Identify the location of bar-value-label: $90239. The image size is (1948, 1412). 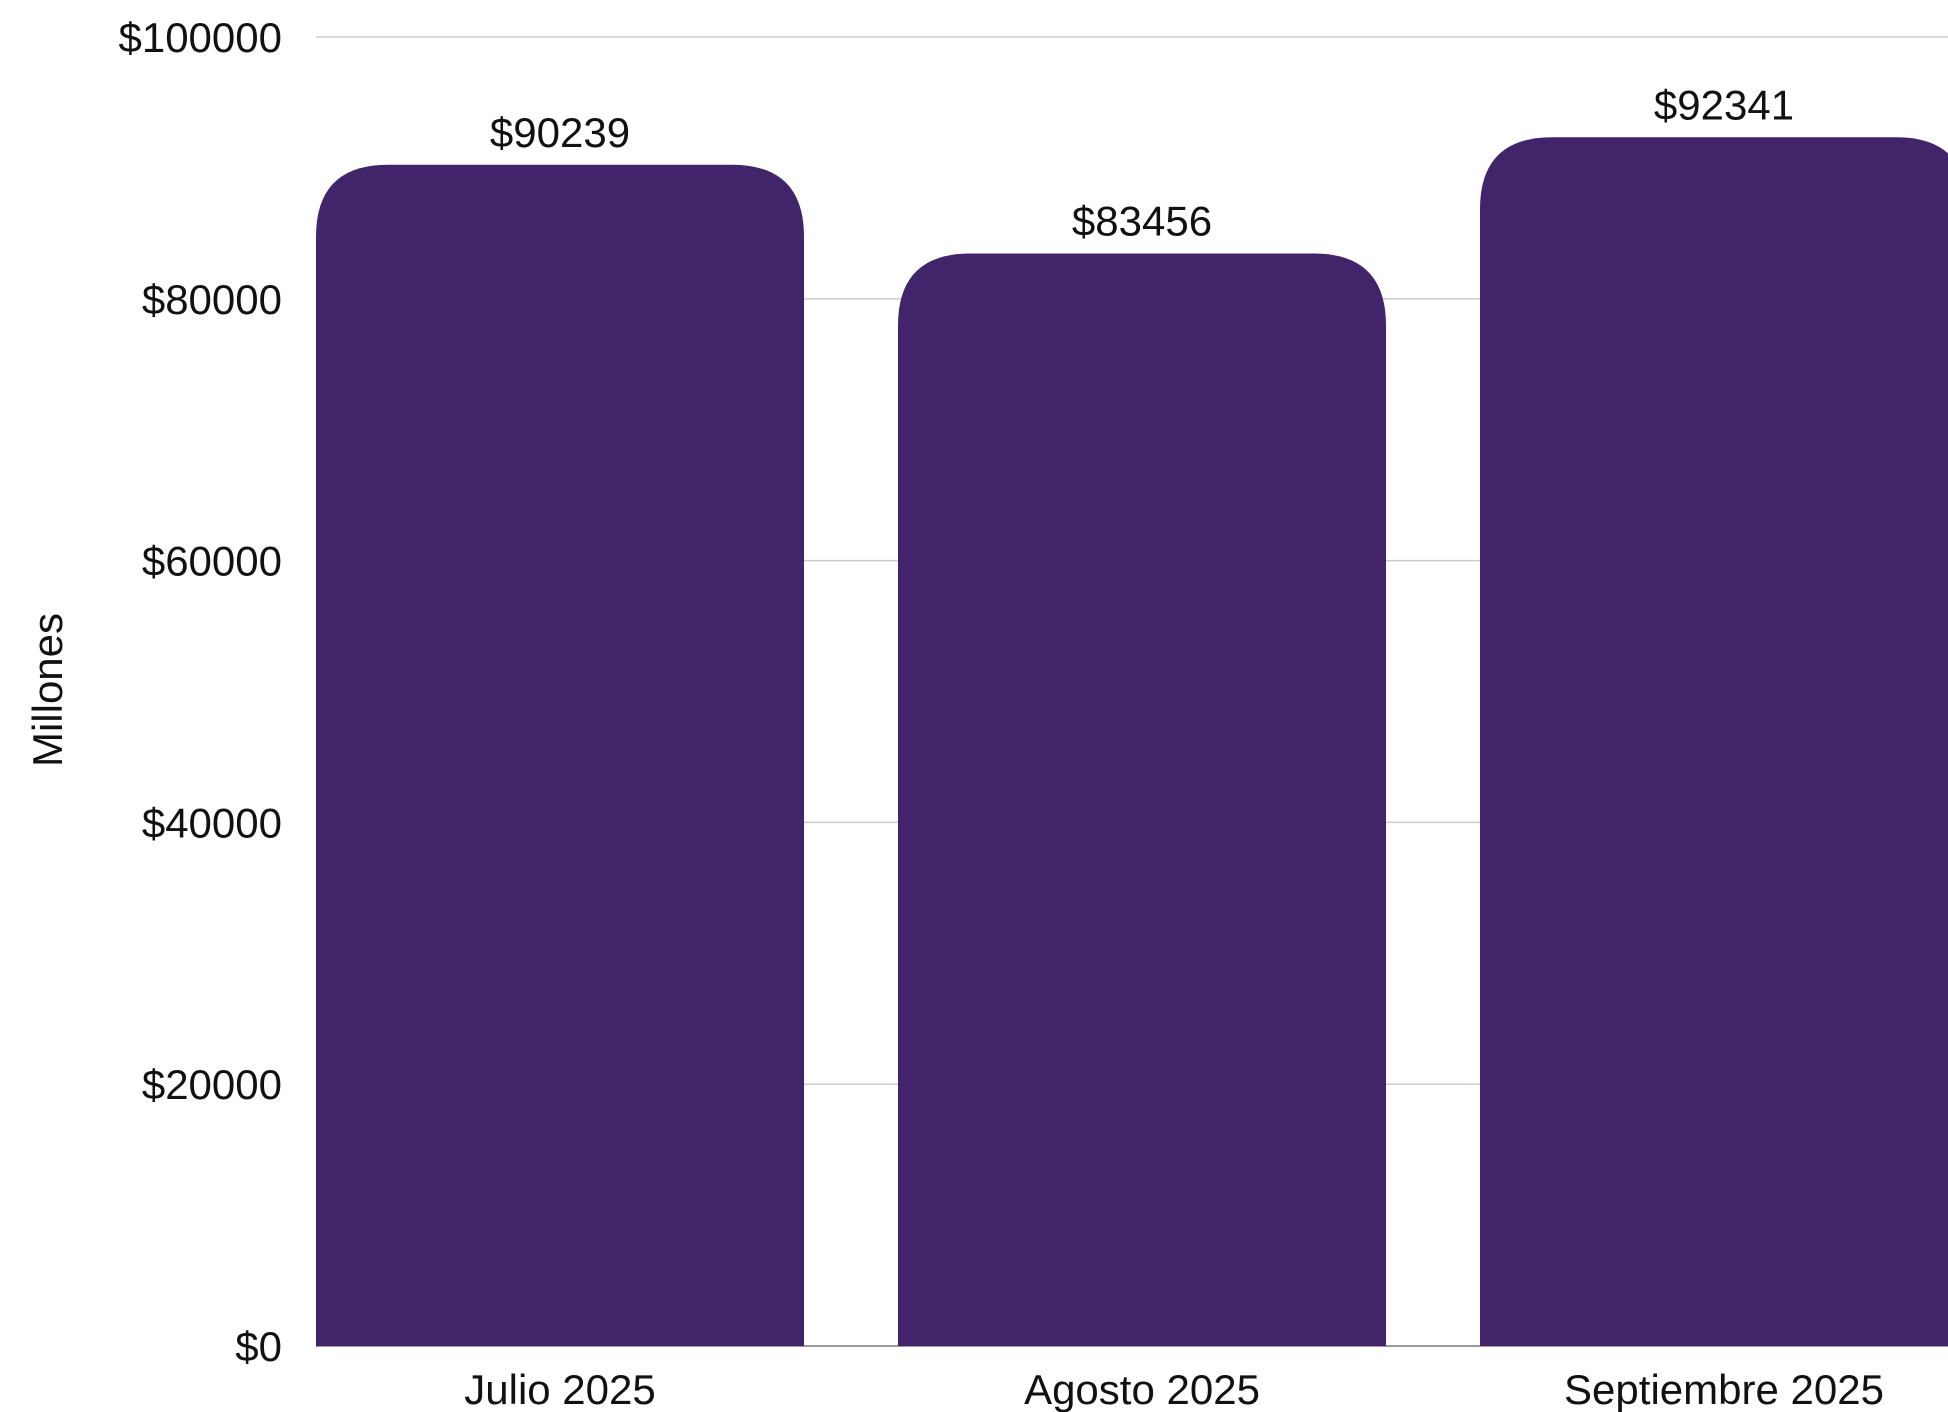
(560, 132).